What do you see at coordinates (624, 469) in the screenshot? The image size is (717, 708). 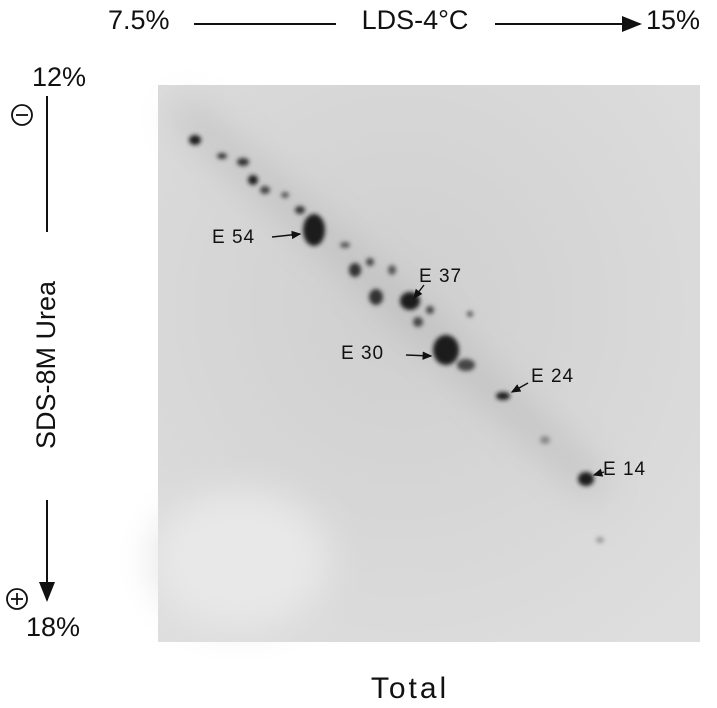 I see `spot-label: E 14` at bounding box center [624, 469].